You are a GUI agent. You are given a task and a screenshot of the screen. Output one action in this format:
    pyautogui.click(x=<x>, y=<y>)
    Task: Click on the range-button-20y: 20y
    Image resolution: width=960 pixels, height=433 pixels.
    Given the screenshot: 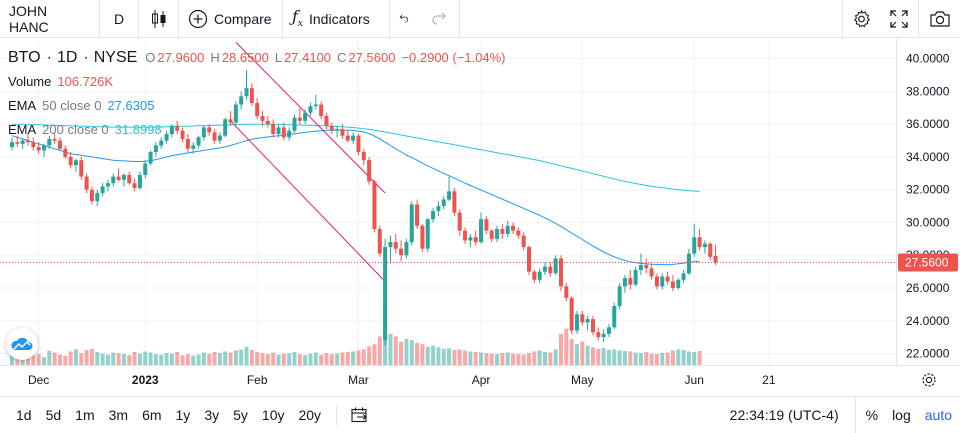 What is the action you would take?
    pyautogui.click(x=310, y=415)
    